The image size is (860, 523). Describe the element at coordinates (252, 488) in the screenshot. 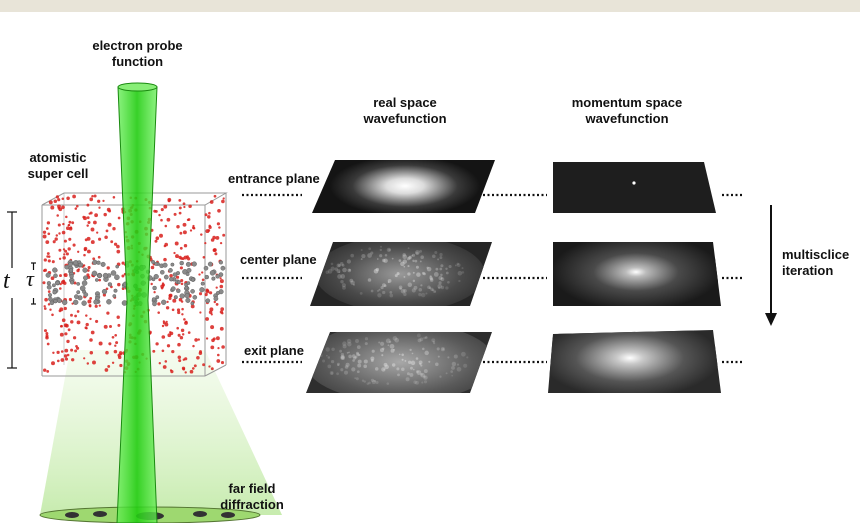

I see `far-field-label-line1: far field` at that location.